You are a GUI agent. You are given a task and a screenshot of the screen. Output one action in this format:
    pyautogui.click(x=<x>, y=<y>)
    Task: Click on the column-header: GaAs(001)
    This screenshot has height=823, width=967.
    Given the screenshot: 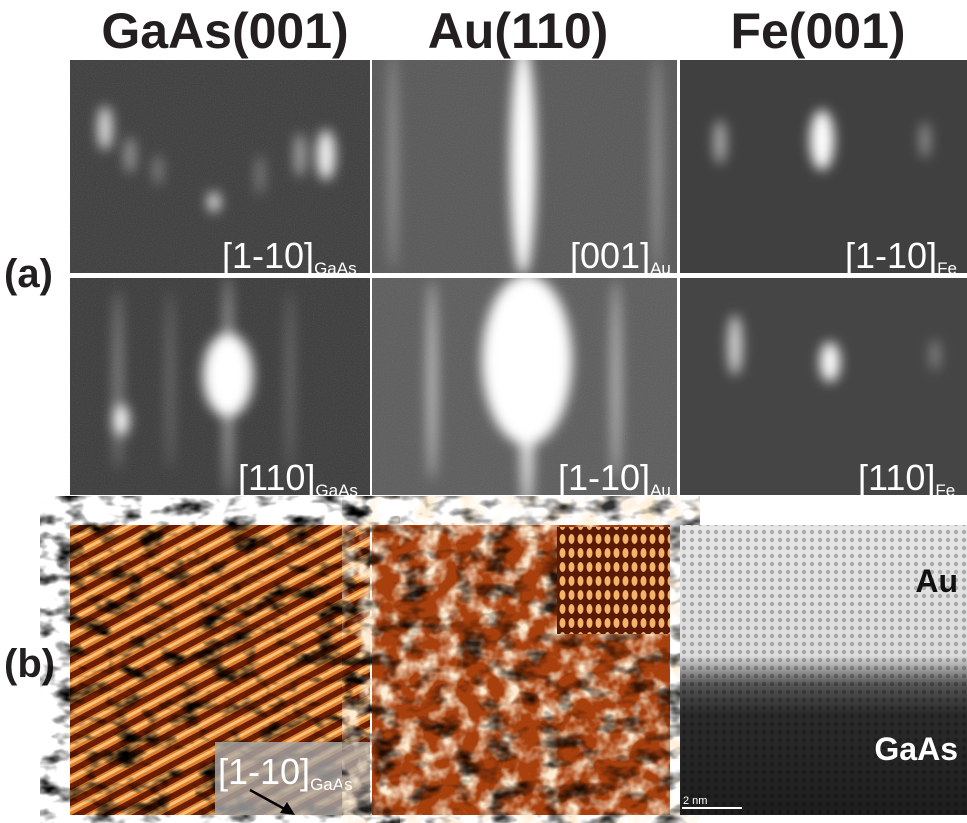 What is the action you would take?
    pyautogui.click(x=224, y=31)
    